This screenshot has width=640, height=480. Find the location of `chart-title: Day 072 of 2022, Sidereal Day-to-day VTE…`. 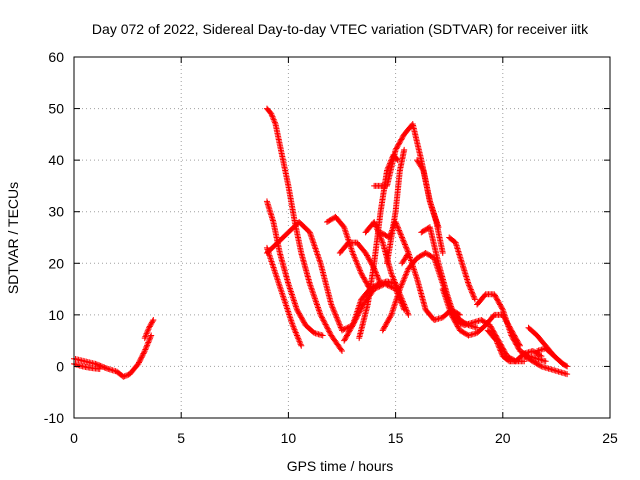

chart-title: Day 072 of 2022, Sidereal Day-to-day VTE… is located at coordinates (340, 29).